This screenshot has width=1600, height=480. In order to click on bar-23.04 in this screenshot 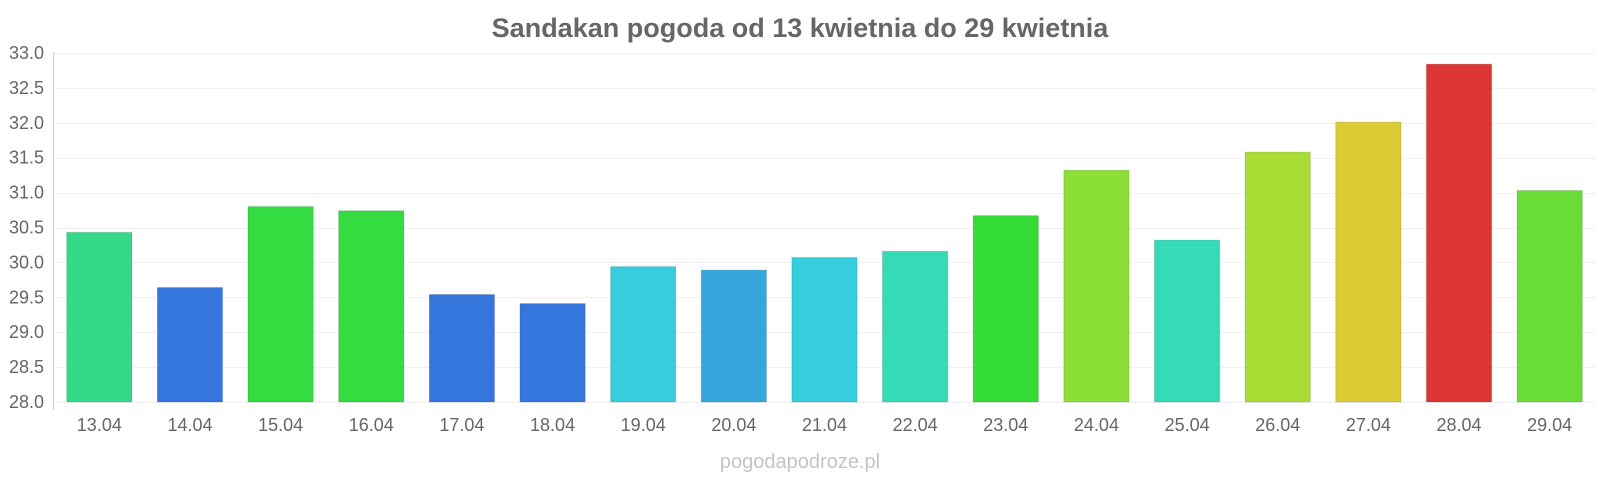, I will do `click(1005, 309)`.